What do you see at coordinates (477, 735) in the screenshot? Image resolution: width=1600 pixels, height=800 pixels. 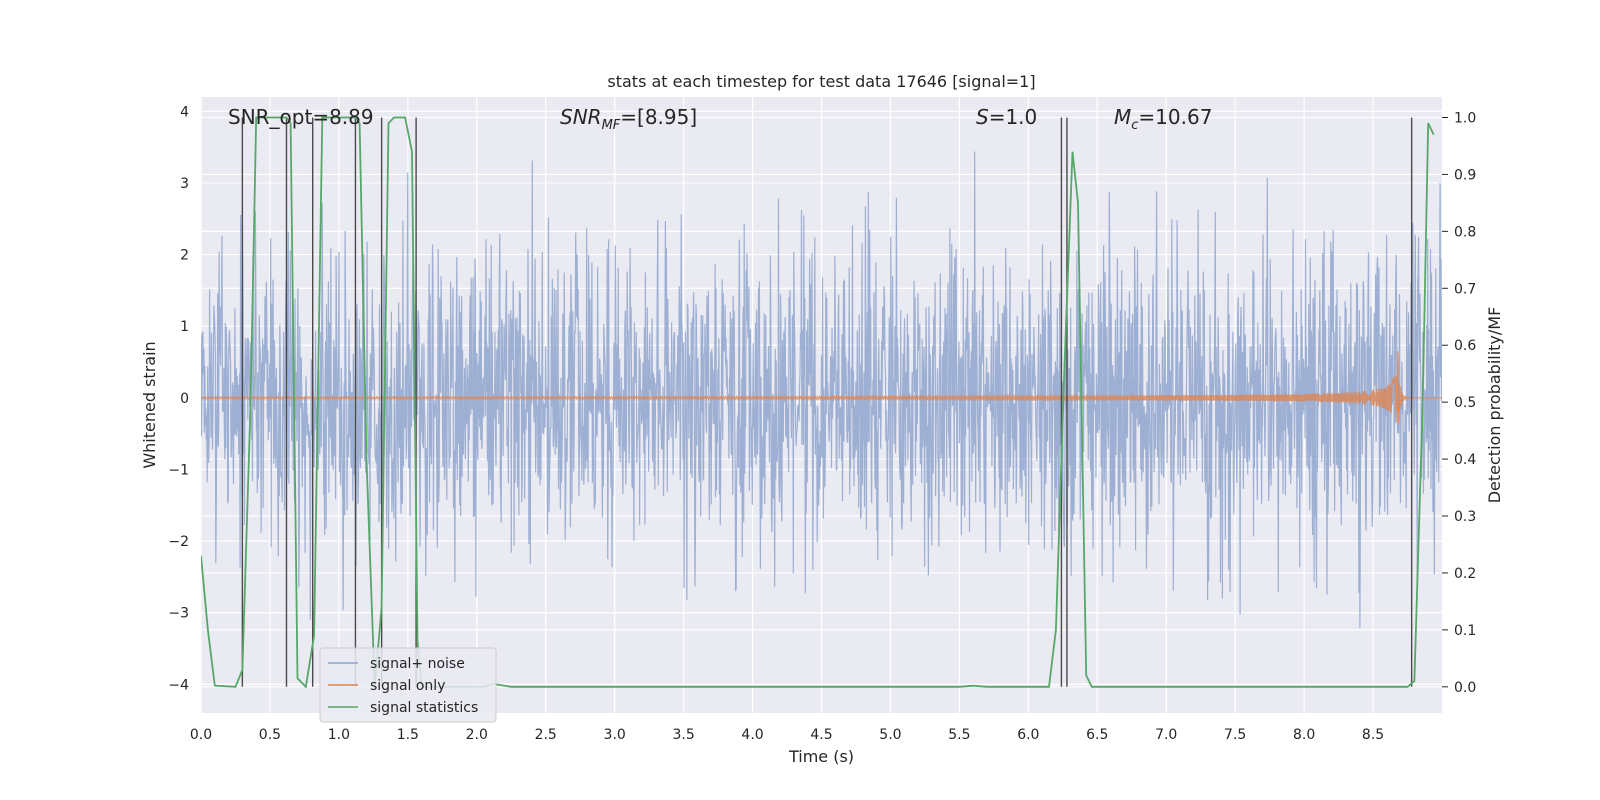 I see `x-tick-label: 2.0` at bounding box center [477, 735].